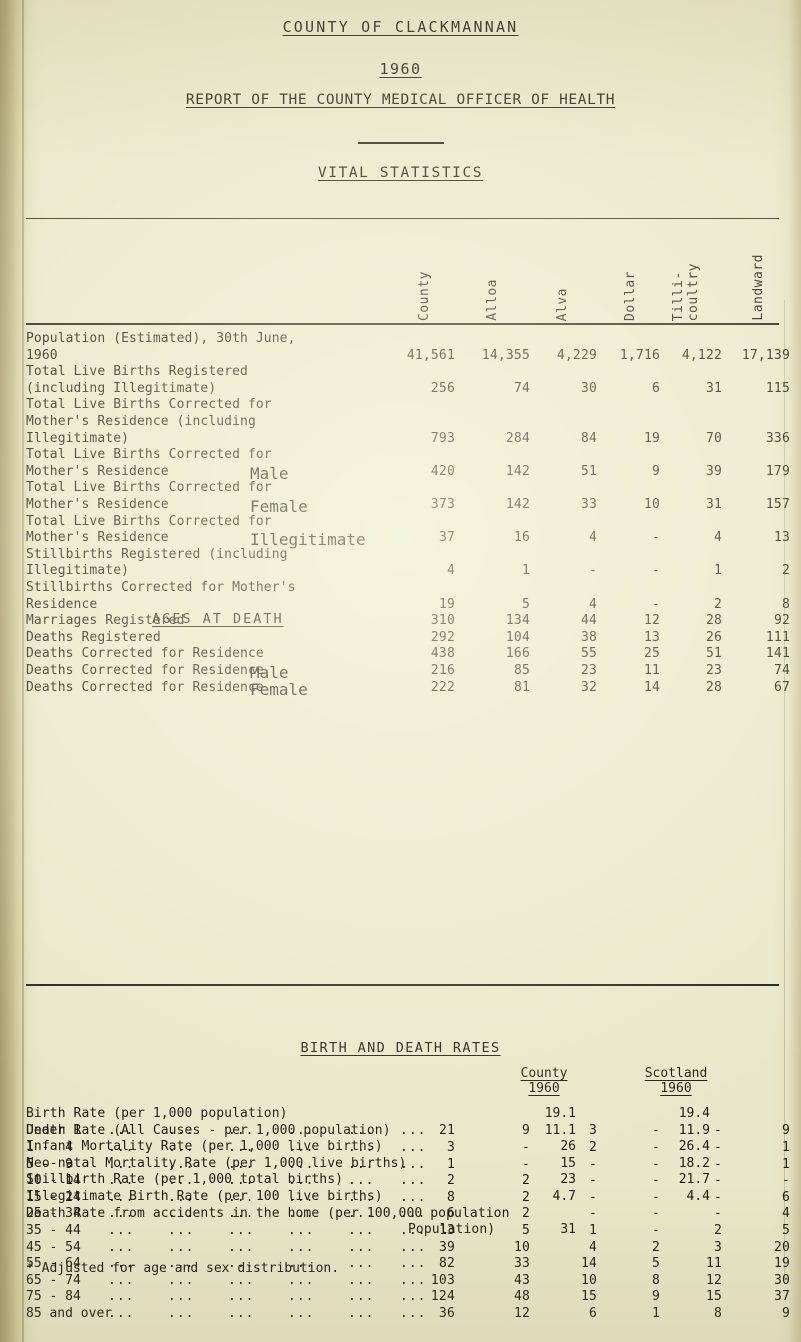 The height and width of the screenshot is (1342, 801). What do you see at coordinates (442, 687) in the screenshot?
I see `table-cell: 222` at bounding box center [442, 687].